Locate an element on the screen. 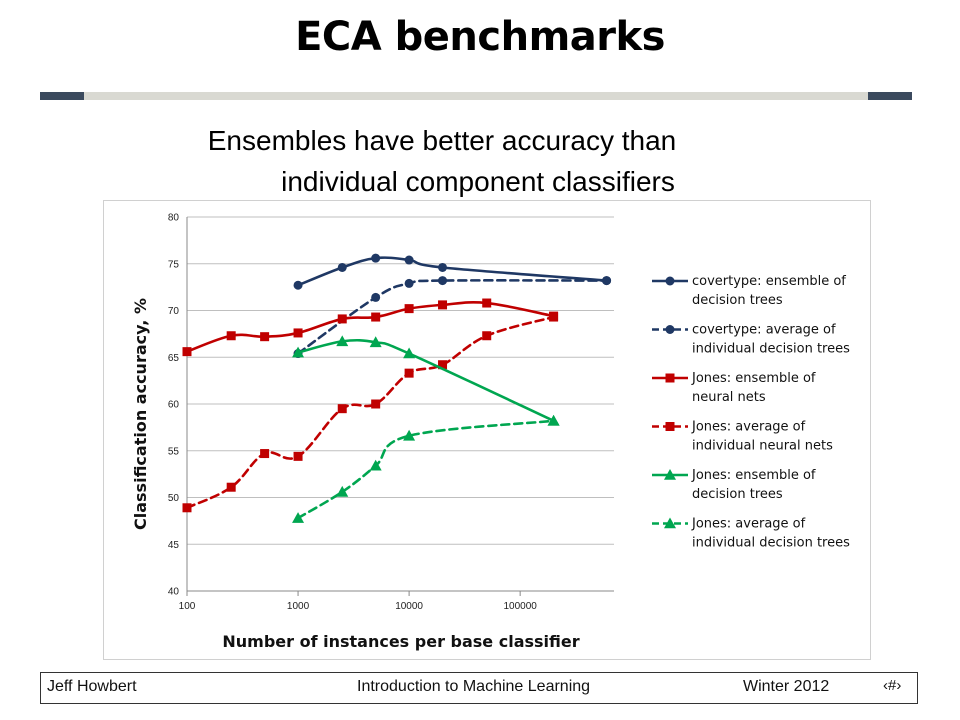 Image resolution: width=960 pixels, height=720 pixels. y-tick-label: 80 is located at coordinates (174, 218).